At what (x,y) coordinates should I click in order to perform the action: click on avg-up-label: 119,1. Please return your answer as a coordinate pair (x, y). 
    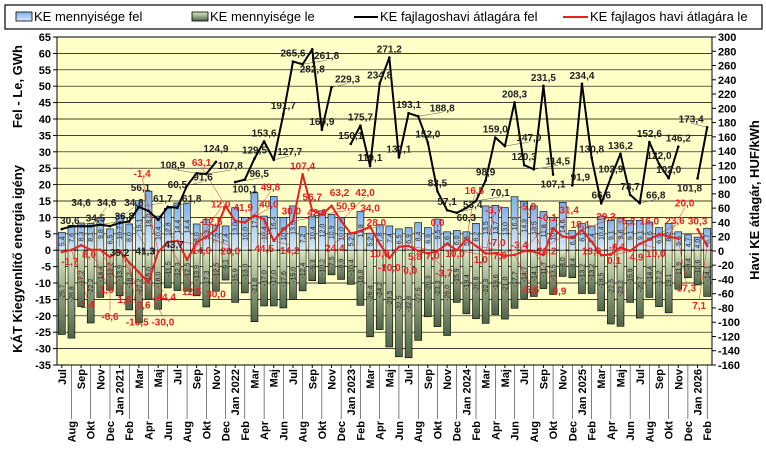
    Looking at the image, I should click on (370, 158).